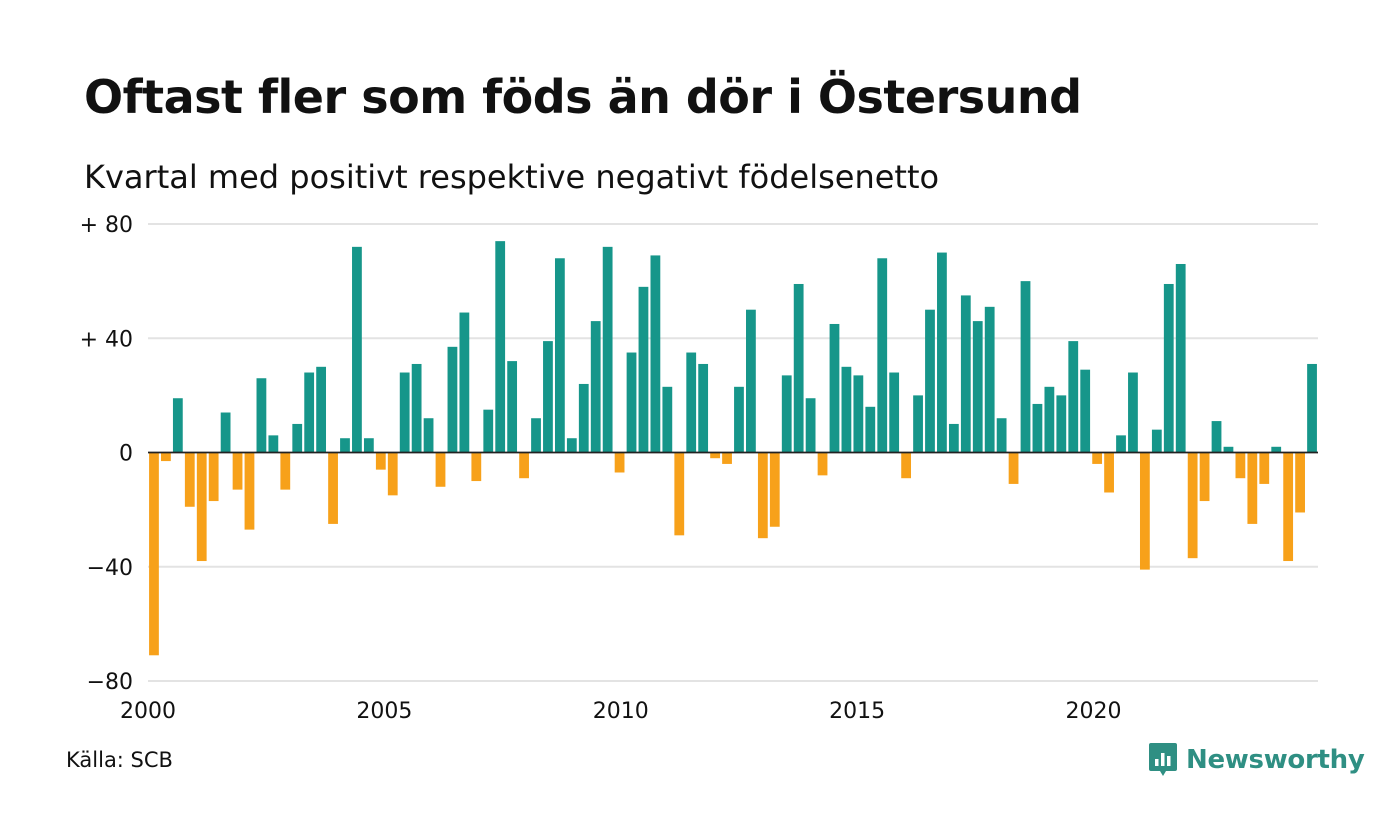 This screenshot has width=1400, height=840. Describe the element at coordinates (942, 352) in the screenshot. I see `bar-2016K3` at that location.